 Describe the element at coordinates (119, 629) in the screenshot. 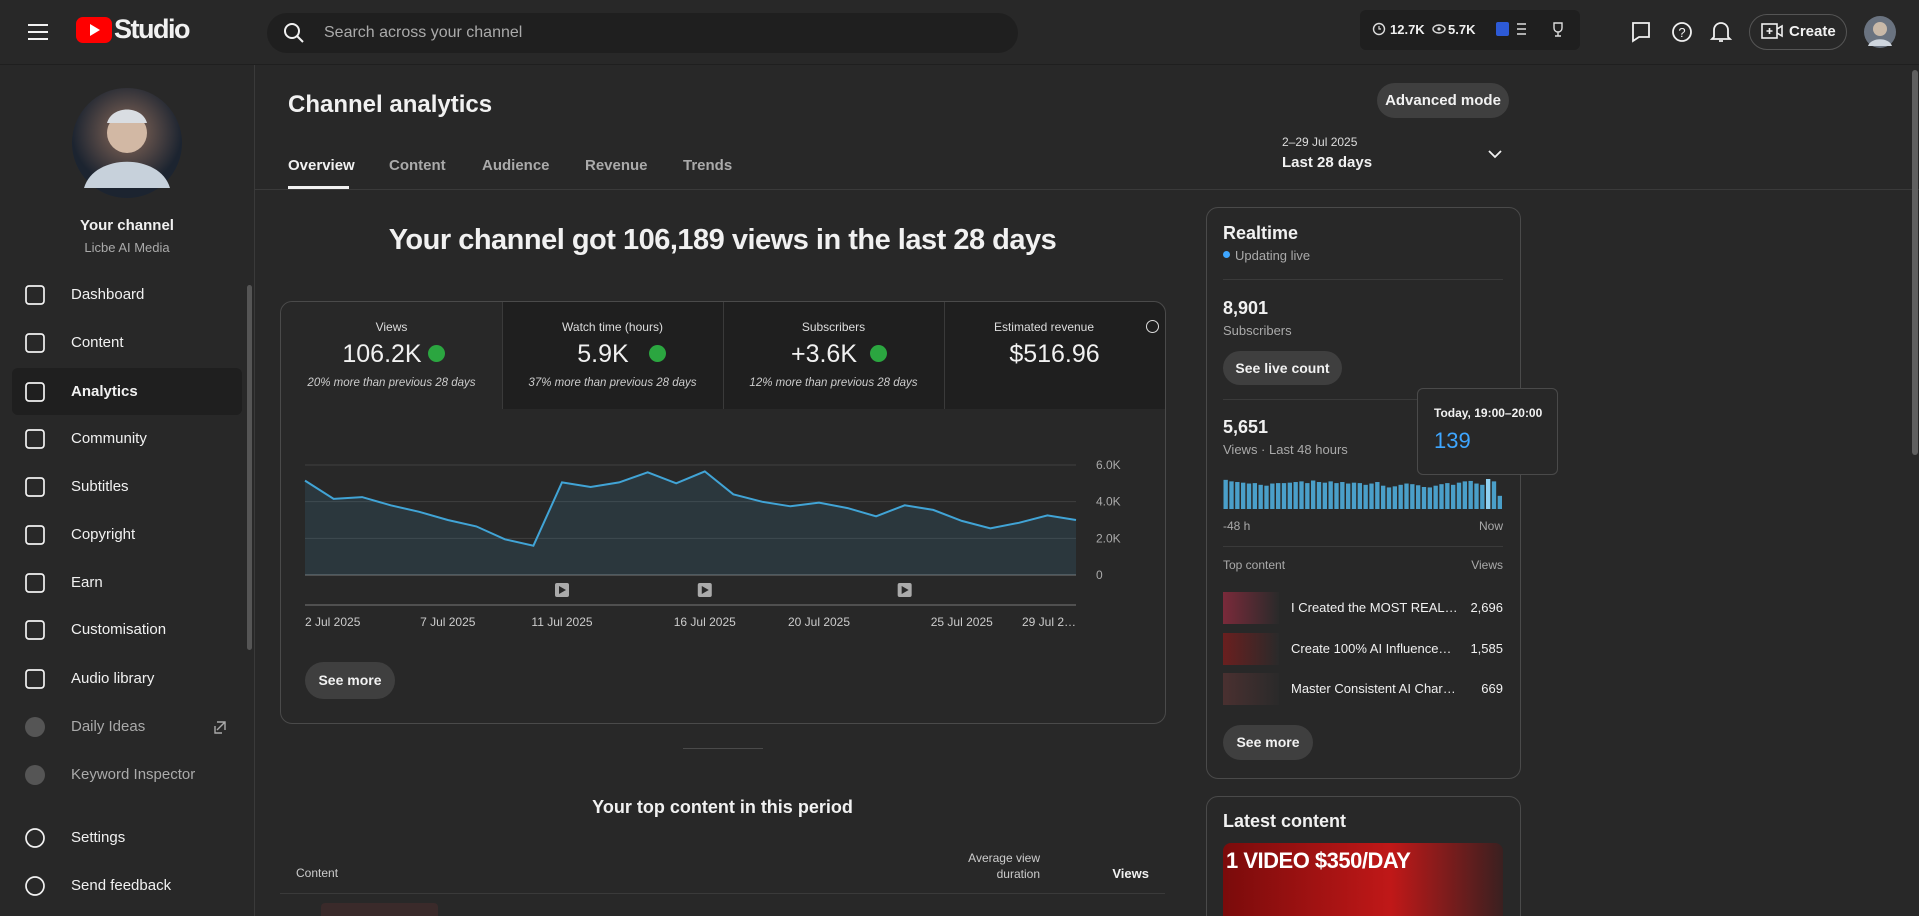

I see `nav-item: Customisation` at that location.